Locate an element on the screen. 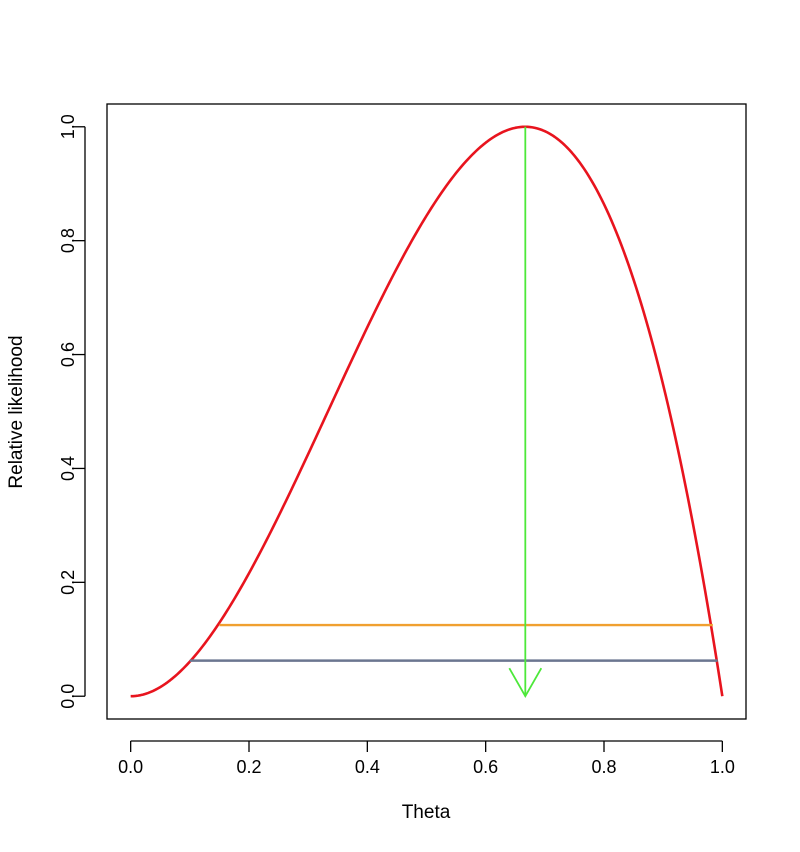 The width and height of the screenshot is (800, 852). y-tick-label: 0.6 is located at coordinates (68, 354).